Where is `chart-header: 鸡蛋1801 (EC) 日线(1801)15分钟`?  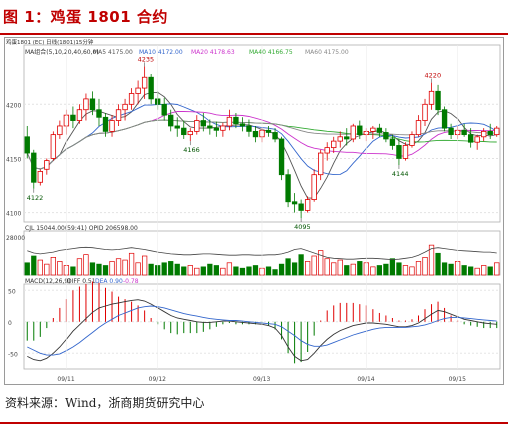 chart-header: 鸡蛋1801 (EC) 日线(1801)15分钟 is located at coordinates (50, 42).